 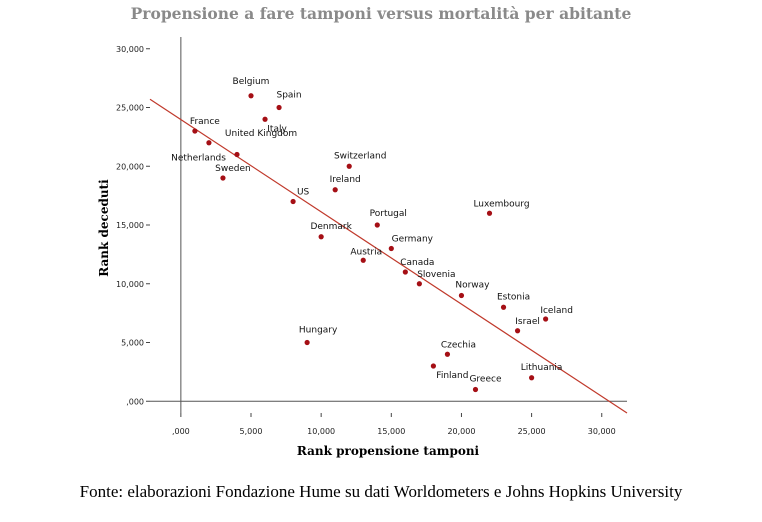 I want to click on point-label: Slovenia, so click(x=436, y=275).